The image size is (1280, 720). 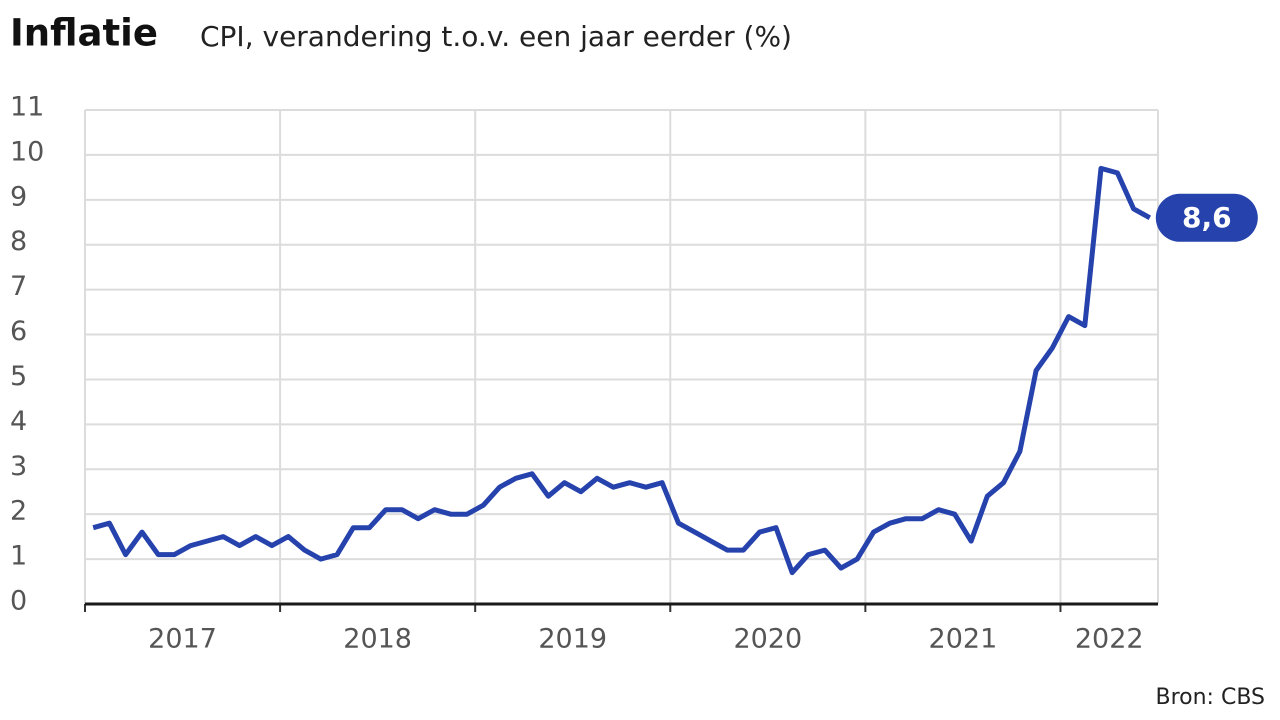 What do you see at coordinates (18, 601) in the screenshot?
I see `y-tick-label: 0` at bounding box center [18, 601].